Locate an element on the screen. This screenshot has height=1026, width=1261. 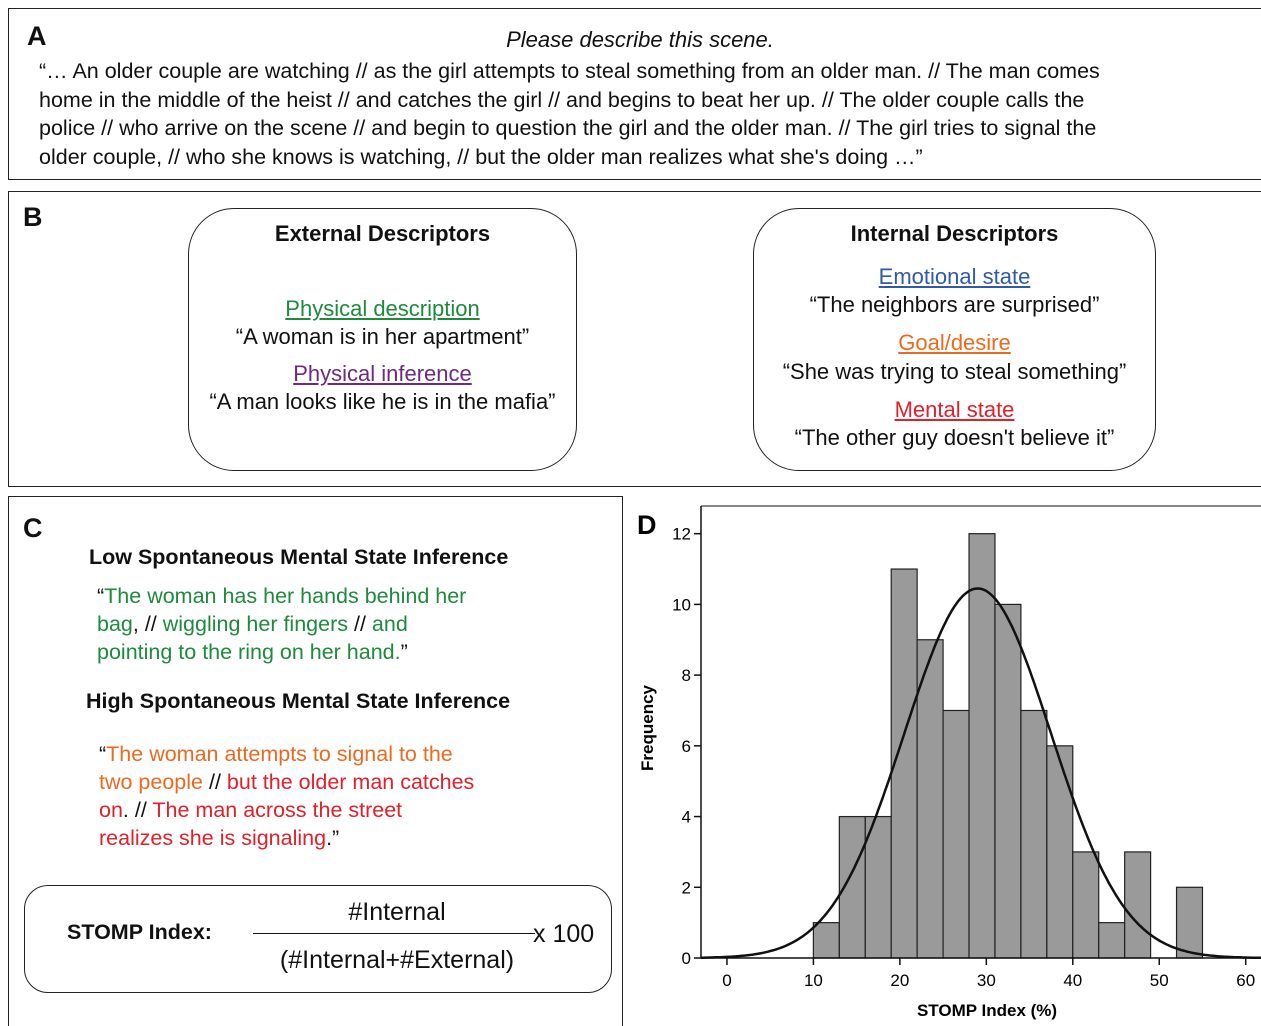
quote-mark: ” is located at coordinates (404, 652).